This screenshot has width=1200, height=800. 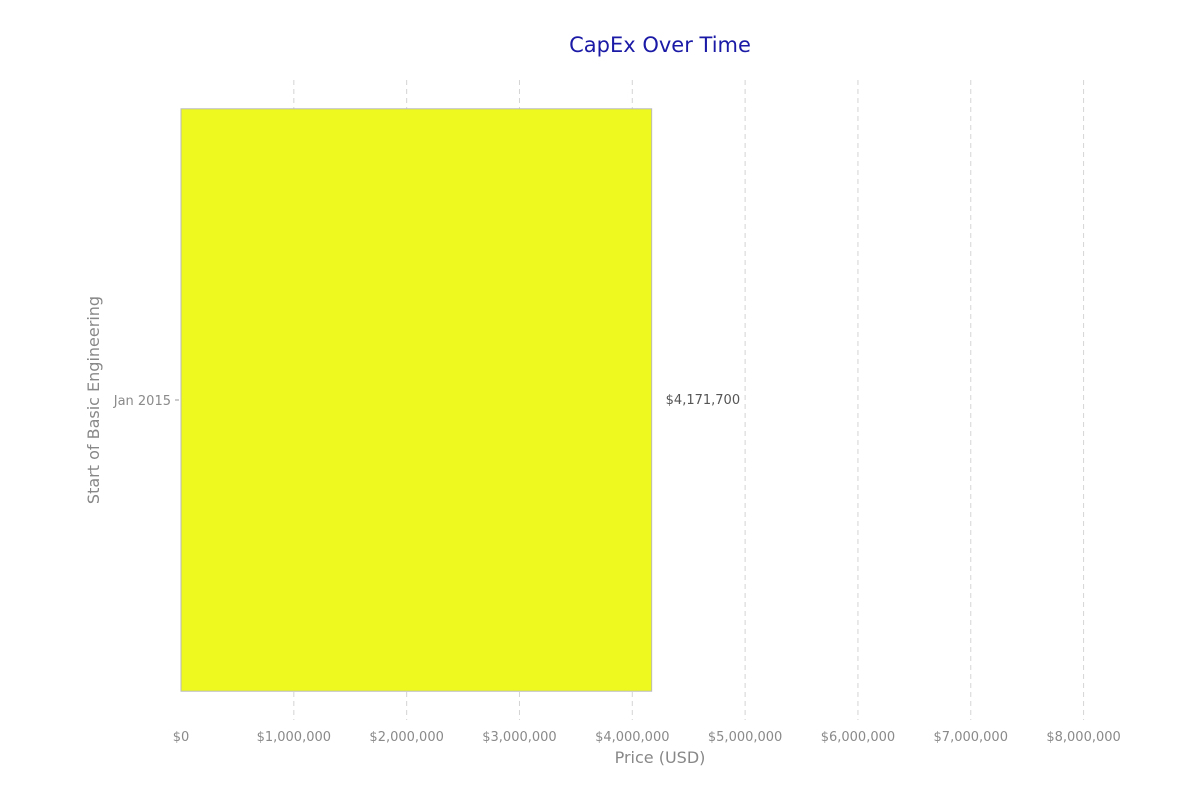 I want to click on x-tick-label: $8,000,000, so click(x=1083, y=737).